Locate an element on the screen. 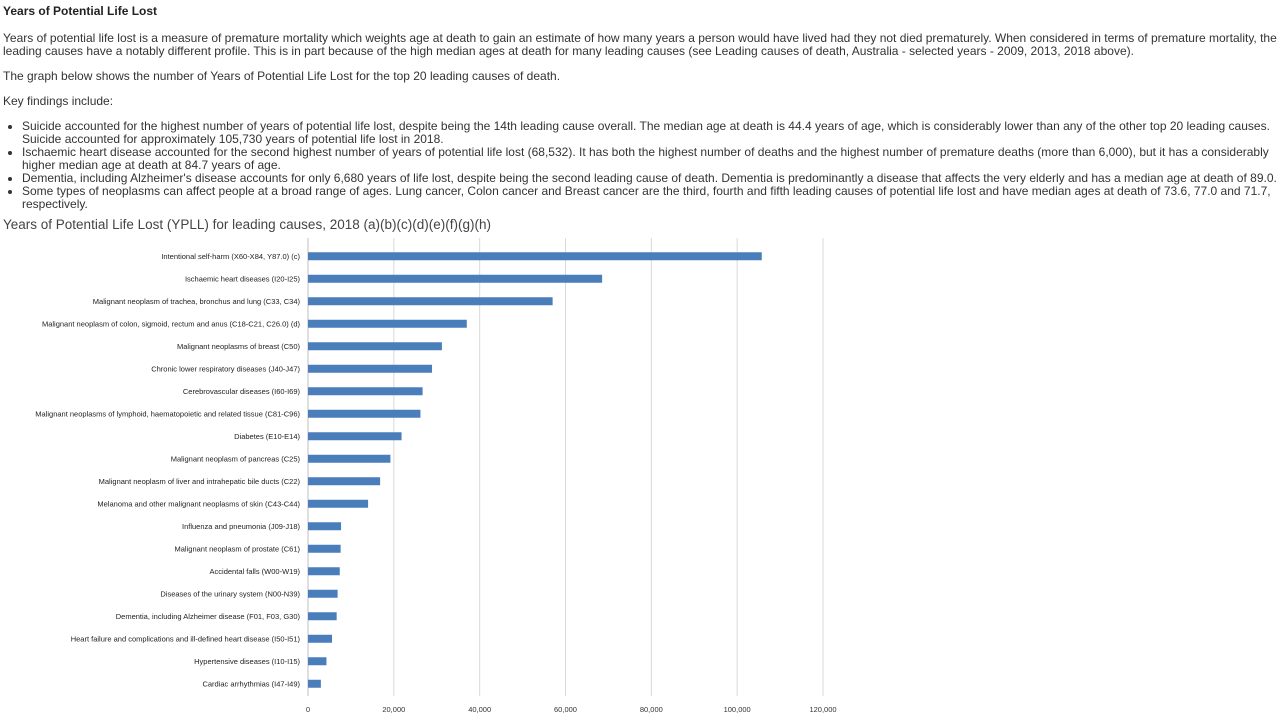  x-tick-label: 60,000 is located at coordinates (565, 709).